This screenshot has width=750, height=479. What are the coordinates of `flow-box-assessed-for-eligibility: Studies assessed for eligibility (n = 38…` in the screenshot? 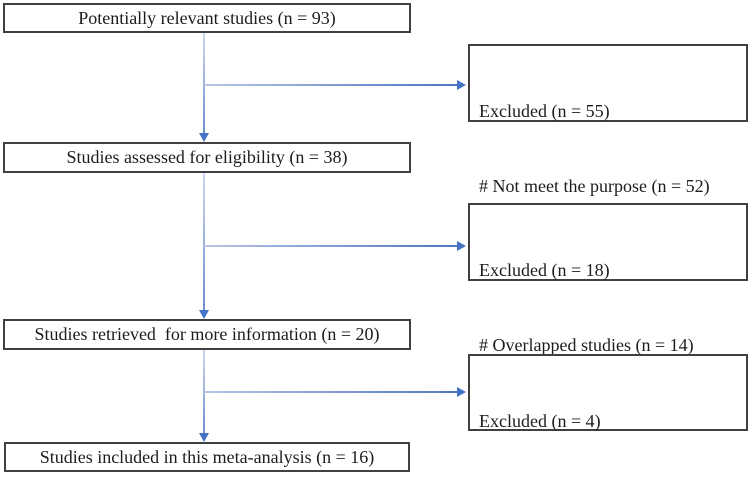 It's located at (207, 157).